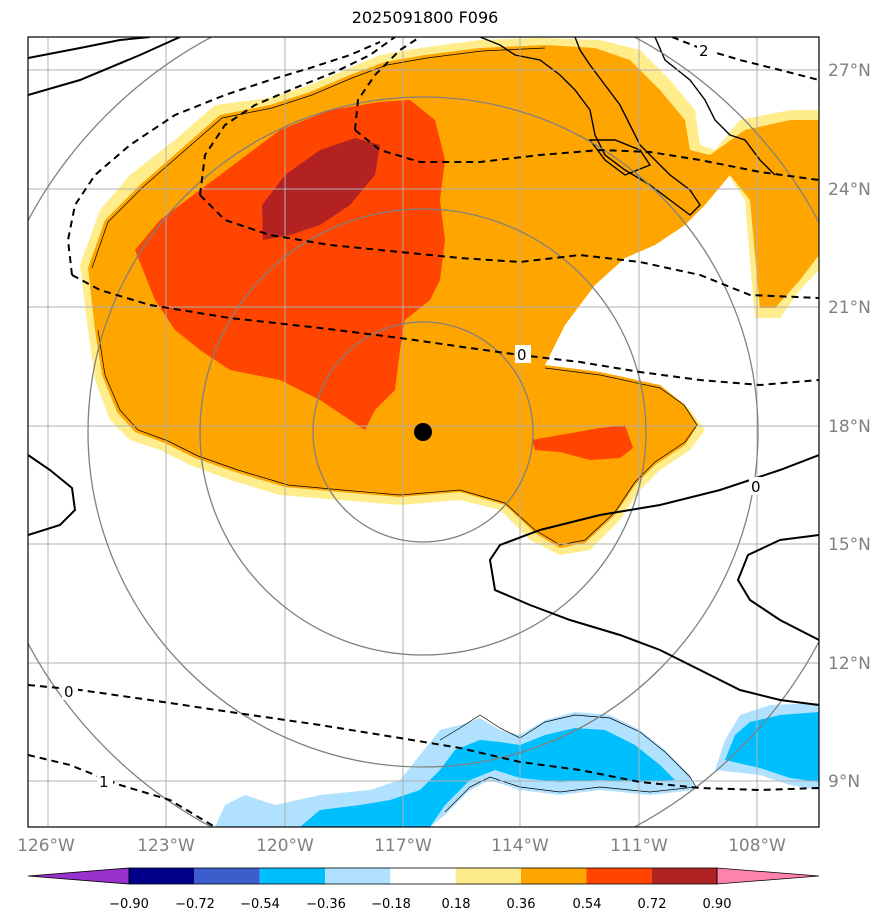  I want to click on solid-contour-west, so click(52, 495).